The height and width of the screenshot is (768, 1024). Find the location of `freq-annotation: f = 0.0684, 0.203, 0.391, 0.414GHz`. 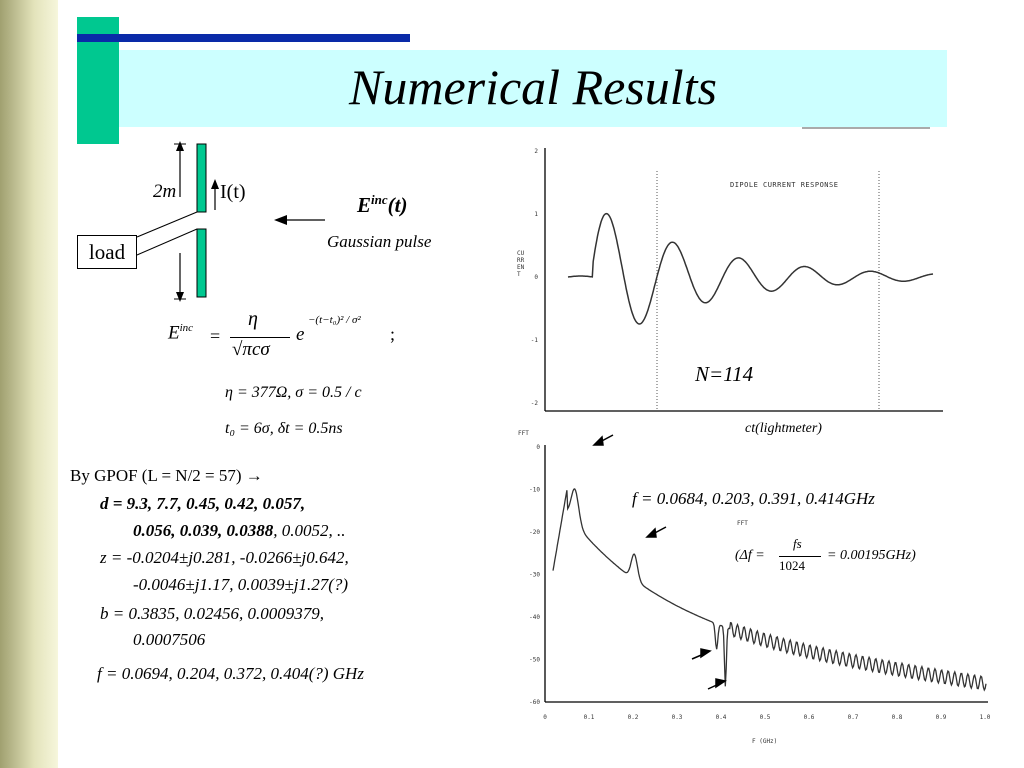

freq-annotation: f = 0.0684, 0.203, 0.391, 0.414GHz is located at coordinates (753, 498).